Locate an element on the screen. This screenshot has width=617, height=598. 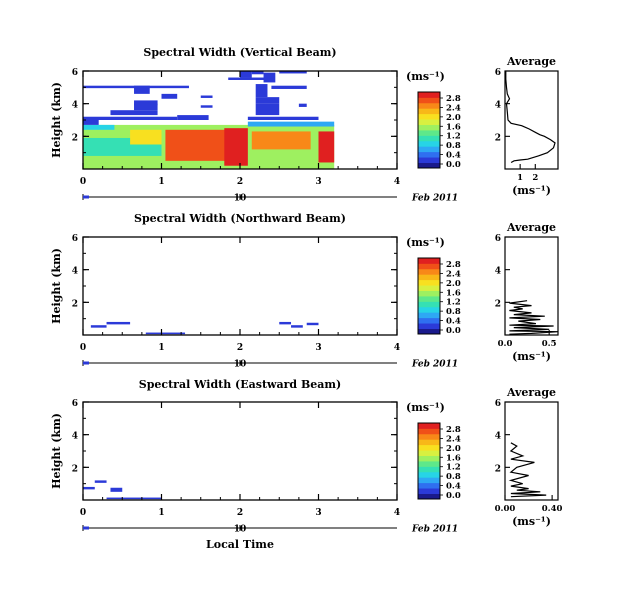
average-x-tick-label: 0.00 is located at coordinates (505, 509).